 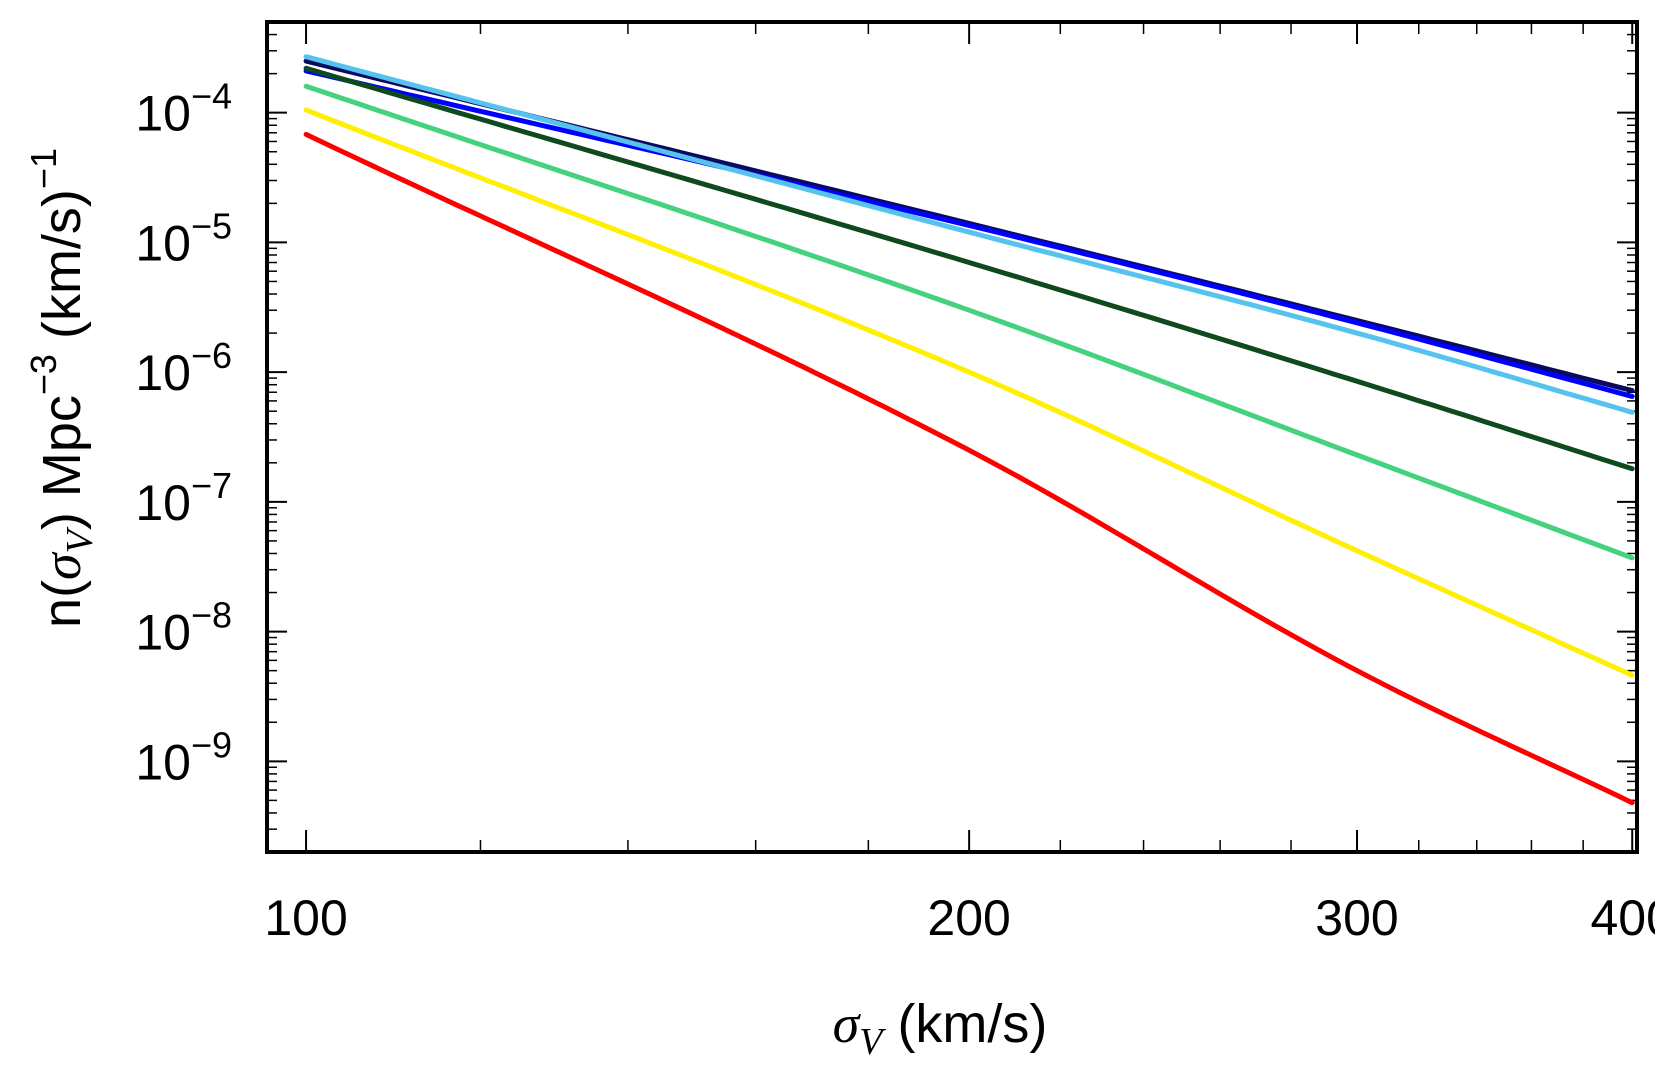 I want to click on x-tick-labels: 100 200 300 400, so click(x=959, y=918).